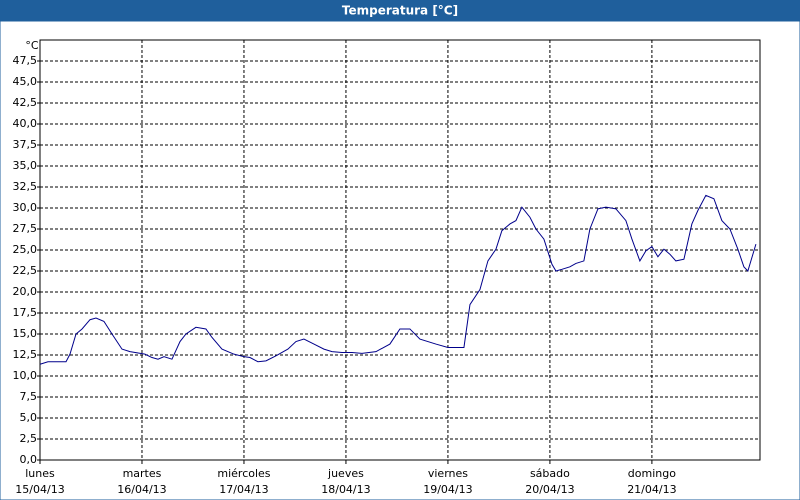  Describe the element at coordinates (40, 473) in the screenshot. I see `x-tick-label: lunes` at that location.